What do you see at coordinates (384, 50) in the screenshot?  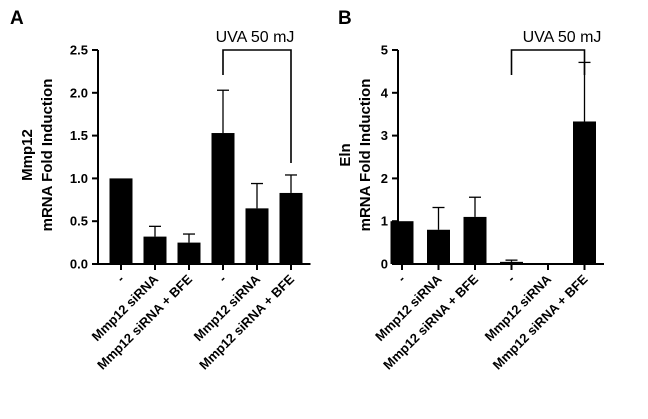 I see `y-tick-label: 5` at bounding box center [384, 50].